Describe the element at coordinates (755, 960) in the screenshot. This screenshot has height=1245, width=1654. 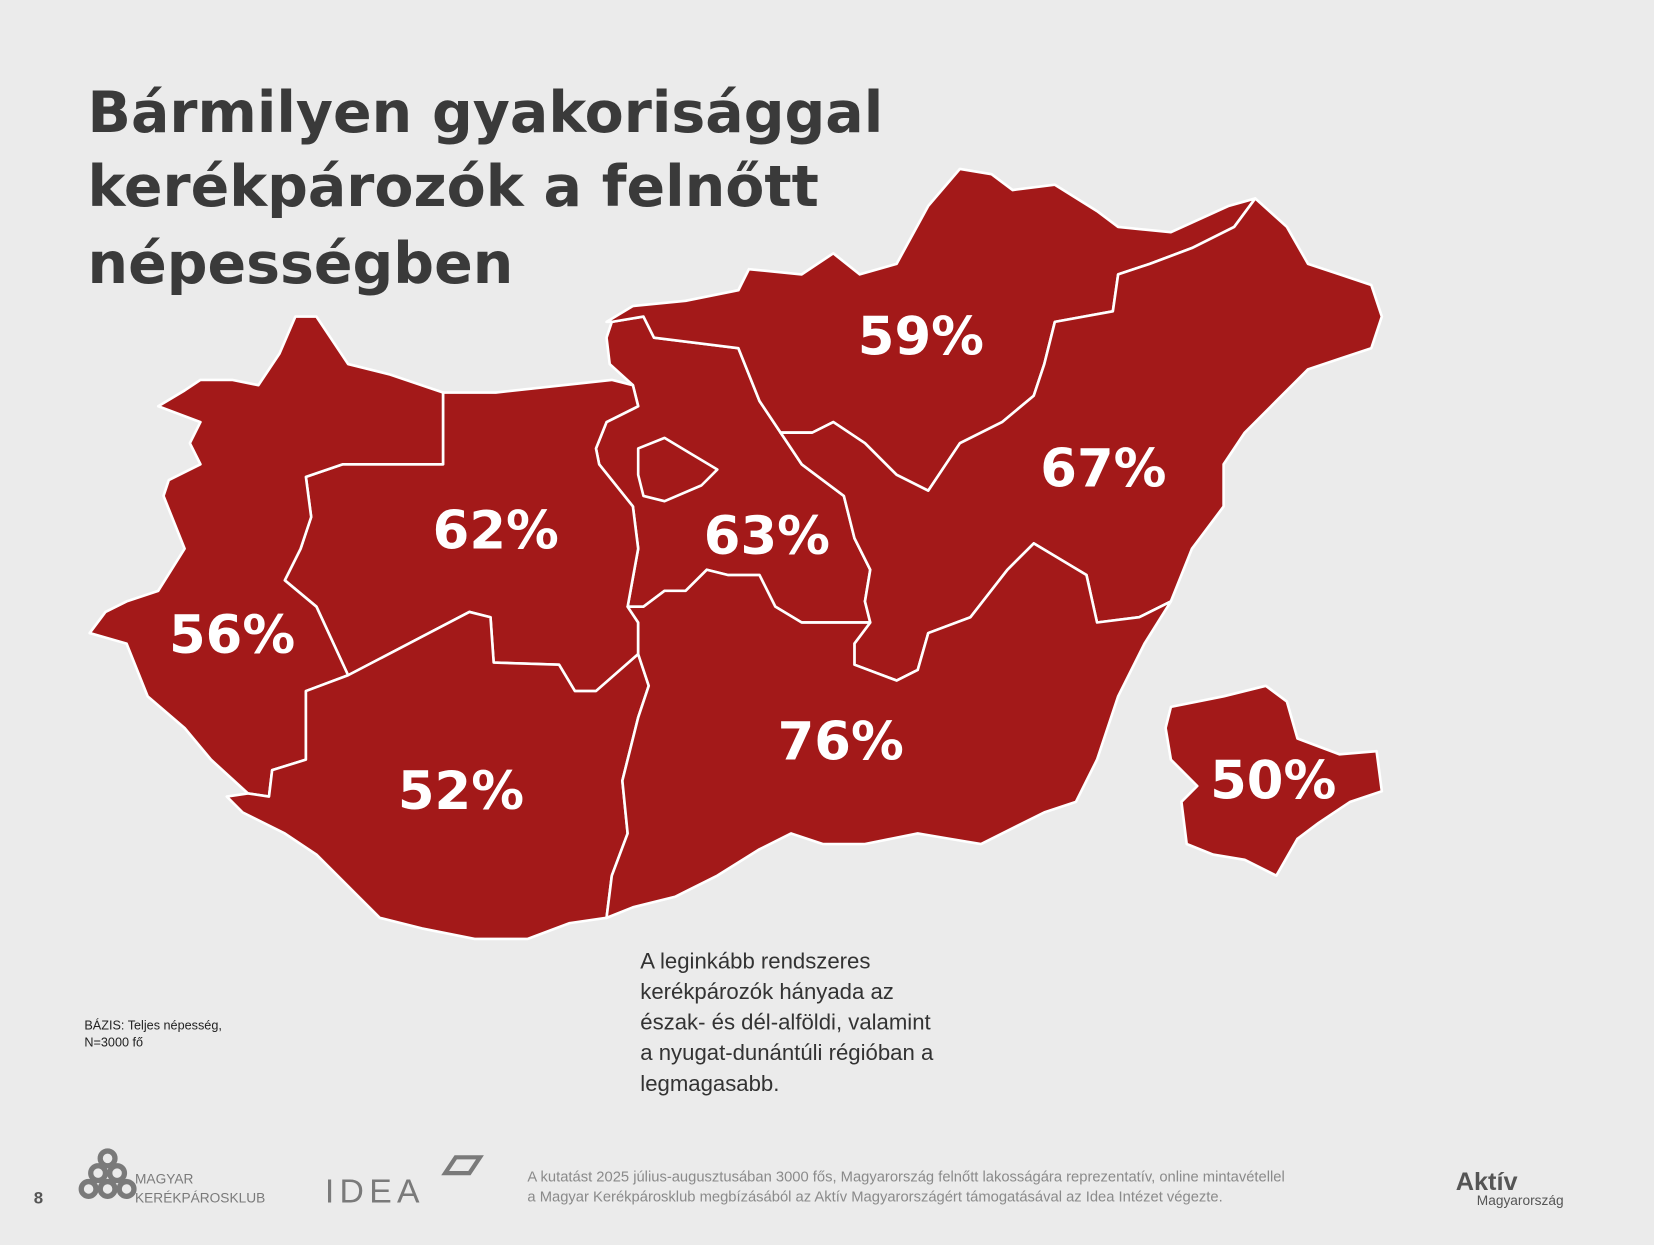
I see `note-line: A leginkább rendszeres` at that location.